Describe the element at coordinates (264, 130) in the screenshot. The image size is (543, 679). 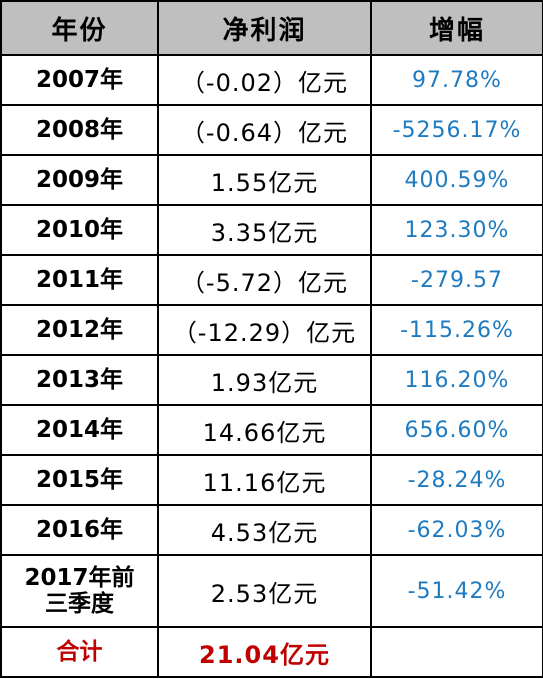
I see `profit-cell: （-0.64）亿元` at that location.